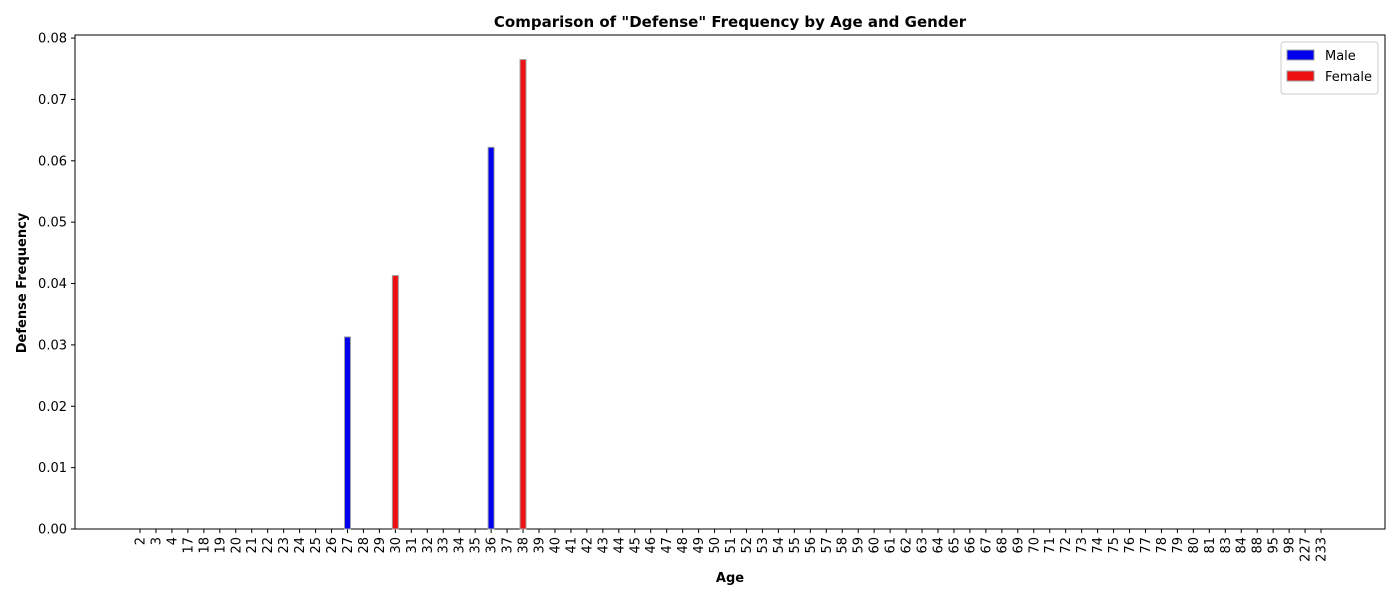 This screenshot has width=1400, height=600. Describe the element at coordinates (22, 282) in the screenshot. I see `y-axis-label: Defense Frequency` at that location.